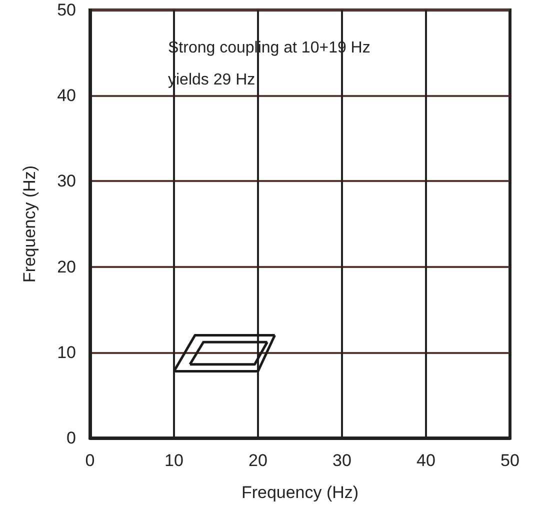 The width and height of the screenshot is (538, 526). What do you see at coordinates (29, 224) in the screenshot?
I see `y-axis-title: Frequency (Hz)` at bounding box center [29, 224].